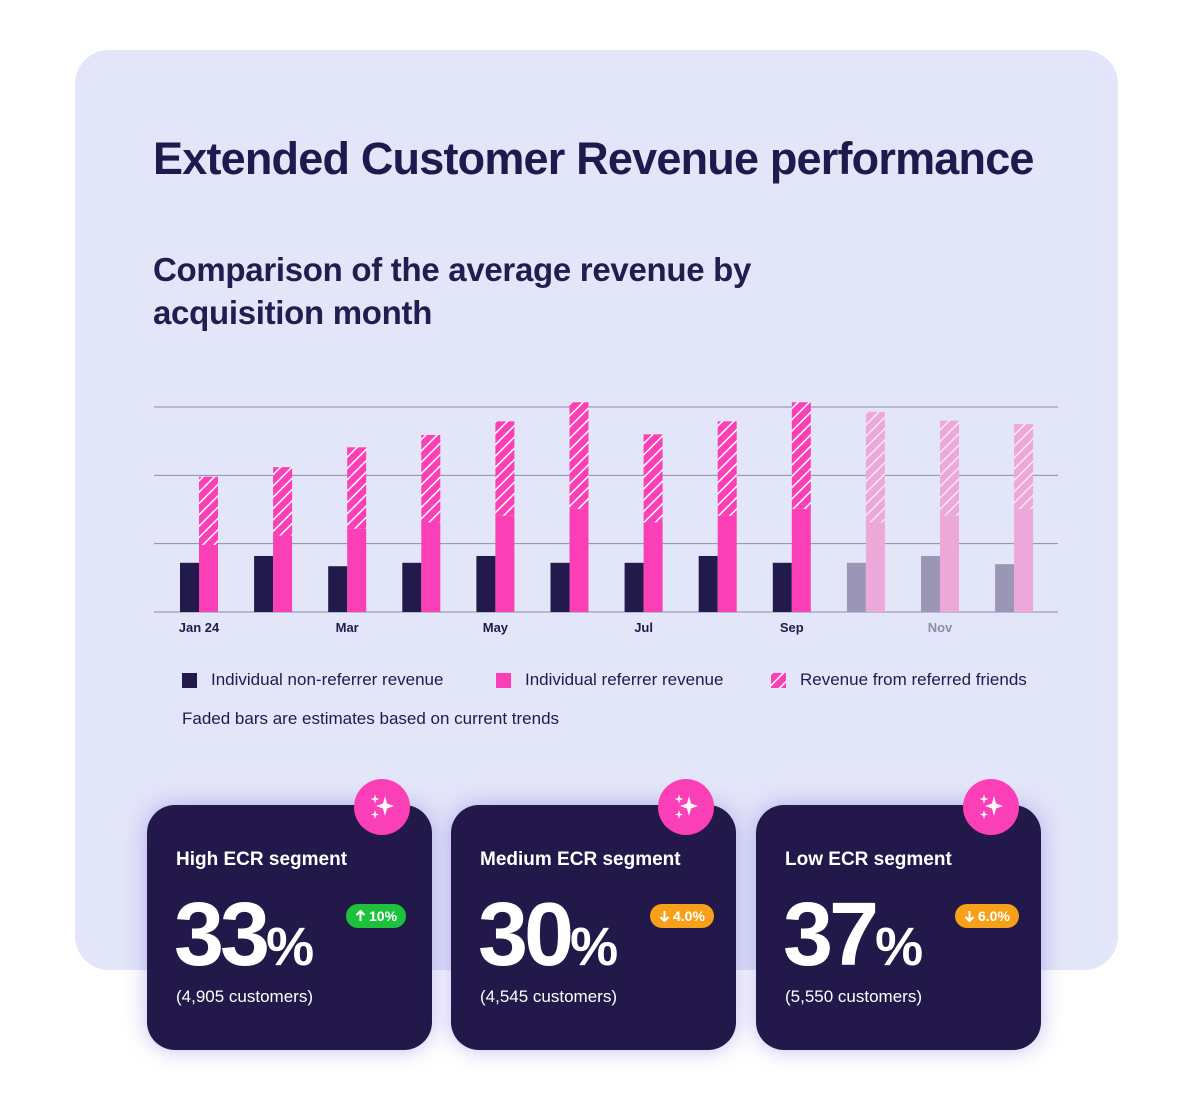 The image size is (1200, 1100). Describe the element at coordinates (868, 859) in the screenshot. I see `segment-name: Low ECR segment` at that location.